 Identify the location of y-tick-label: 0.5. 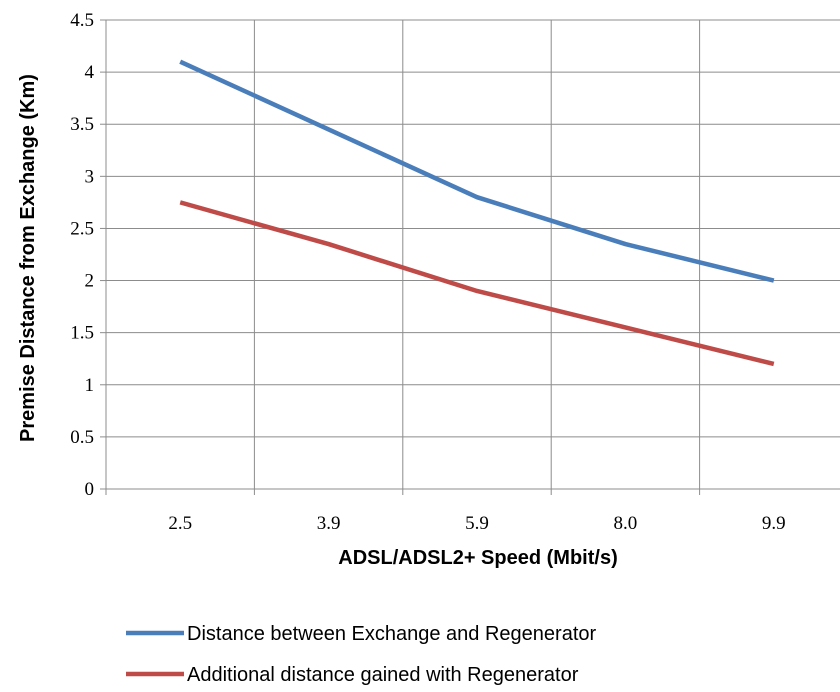
(82, 437).